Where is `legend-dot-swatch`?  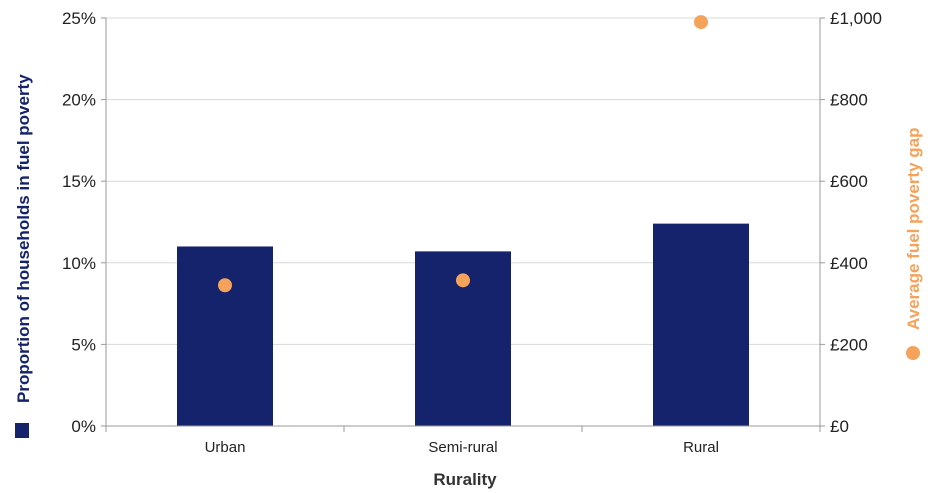
legend-dot-swatch is located at coordinates (913, 353).